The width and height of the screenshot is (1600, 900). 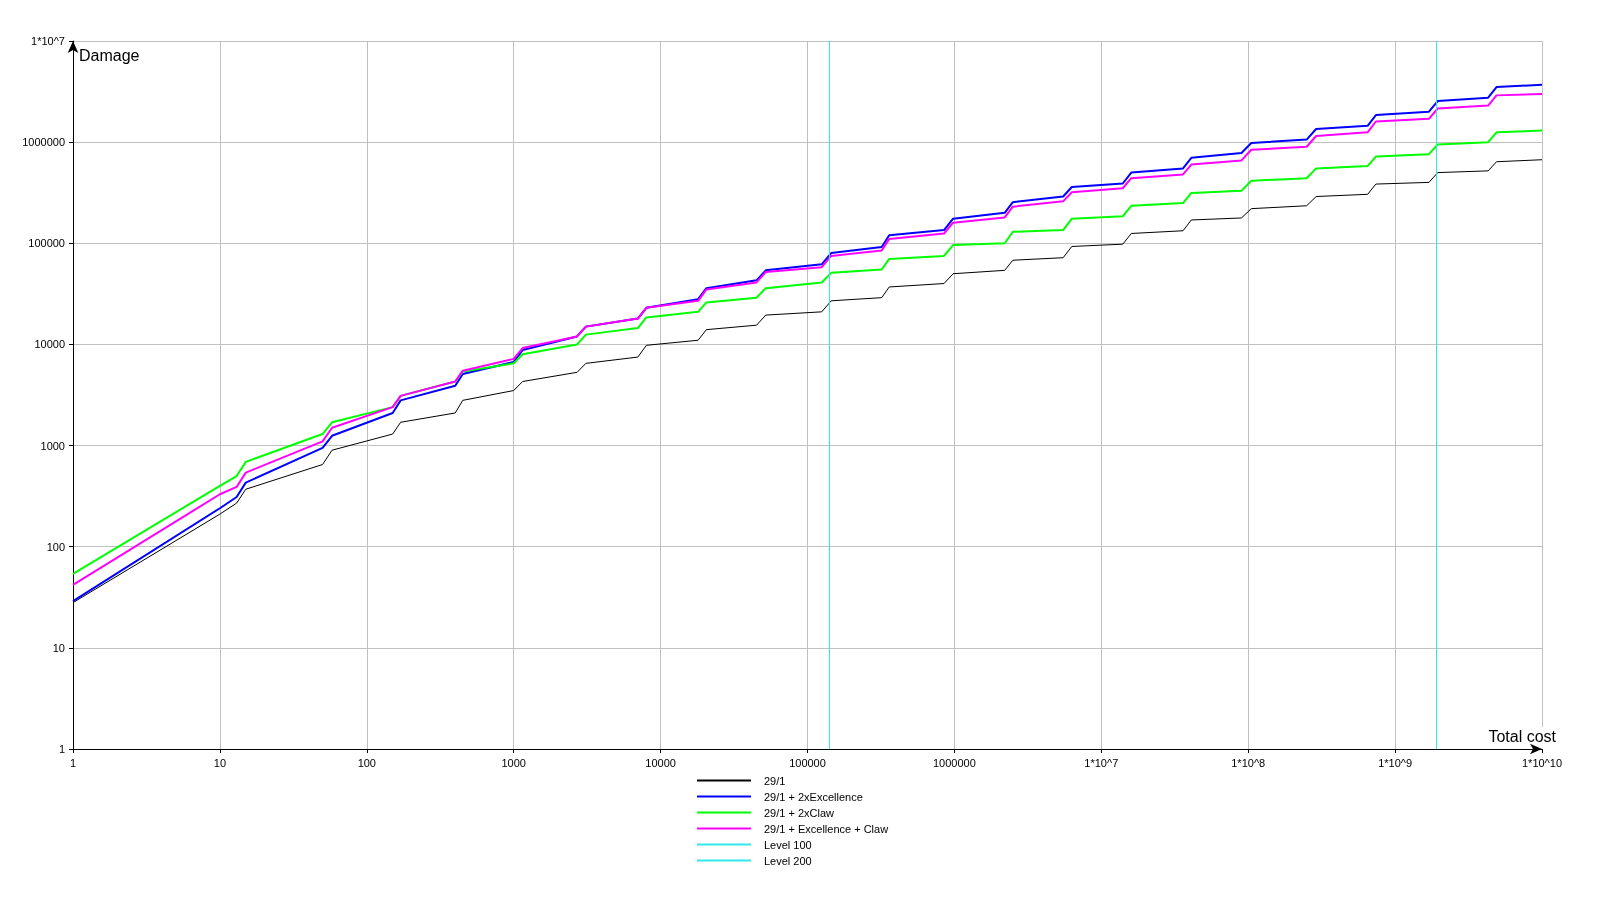 I want to click on legend-label: 29/1 + 2xExcellence, so click(x=813, y=796).